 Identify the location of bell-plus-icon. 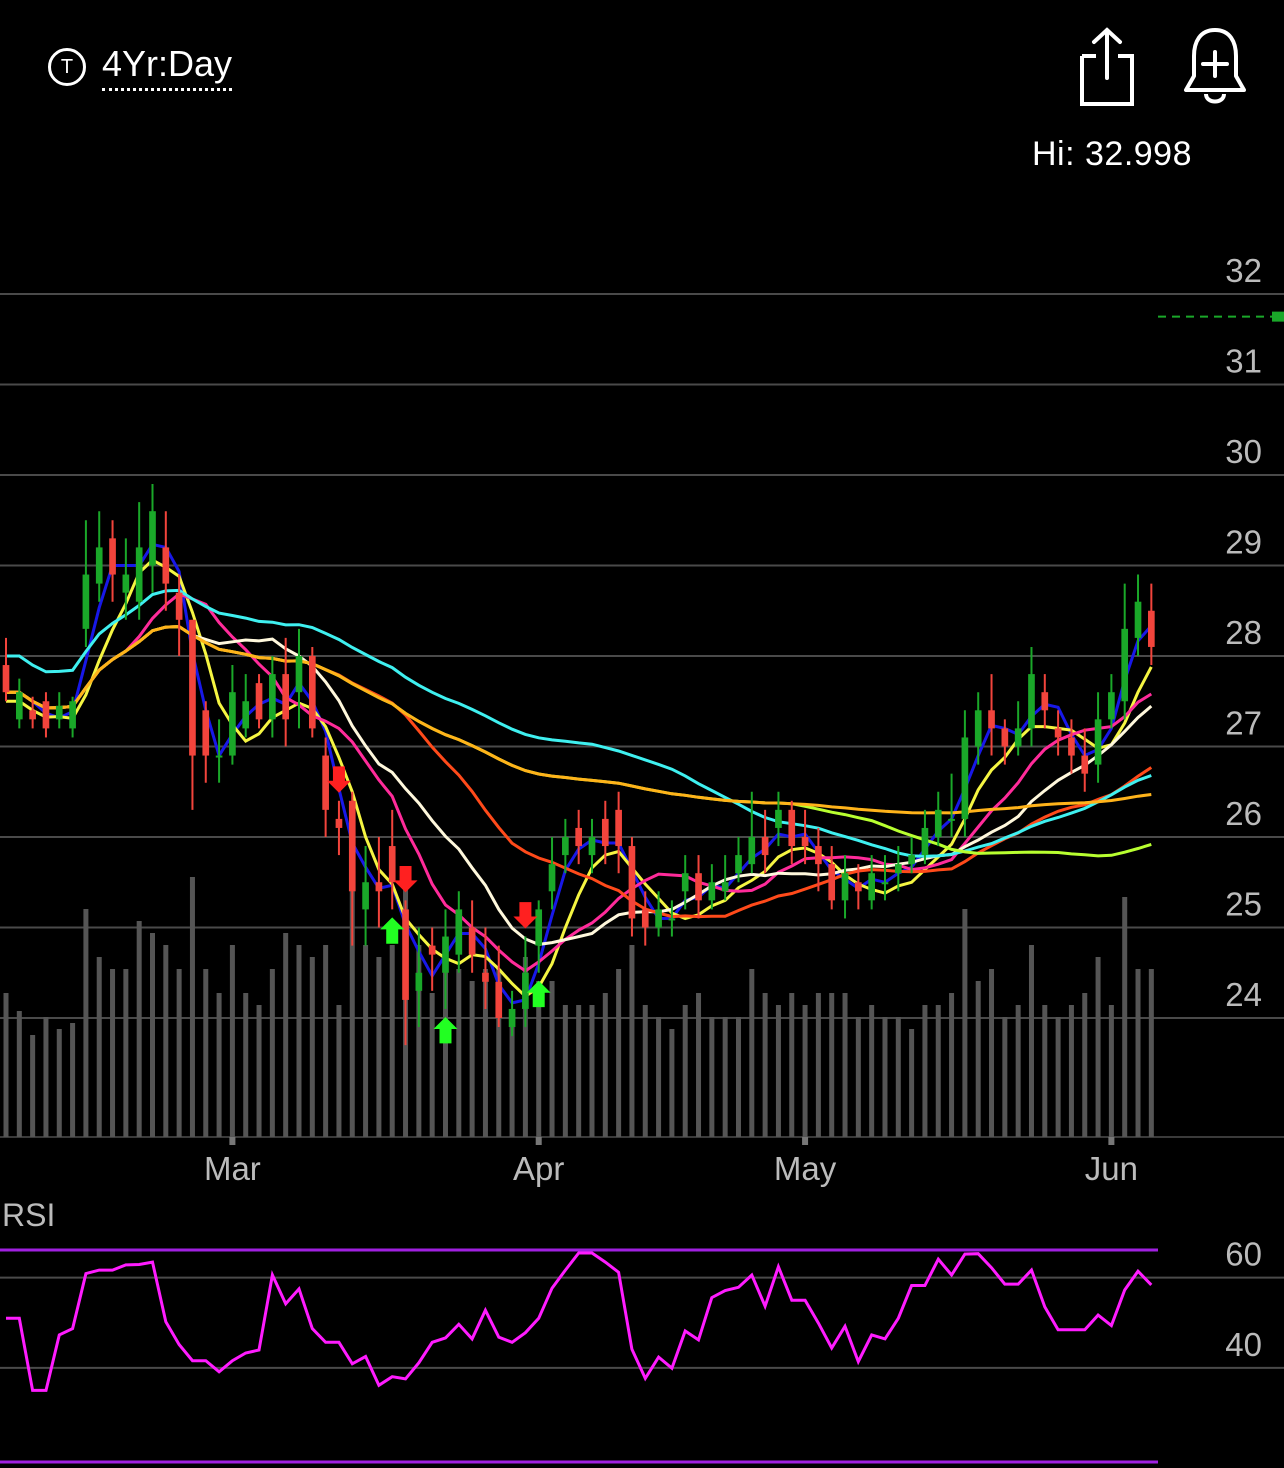
(1215, 66).